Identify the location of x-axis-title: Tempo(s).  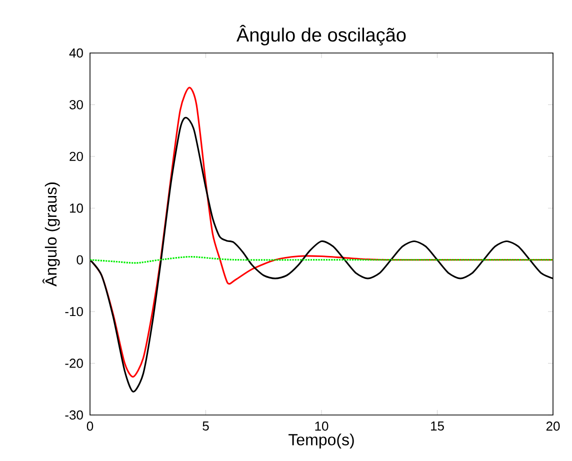
(321, 441).